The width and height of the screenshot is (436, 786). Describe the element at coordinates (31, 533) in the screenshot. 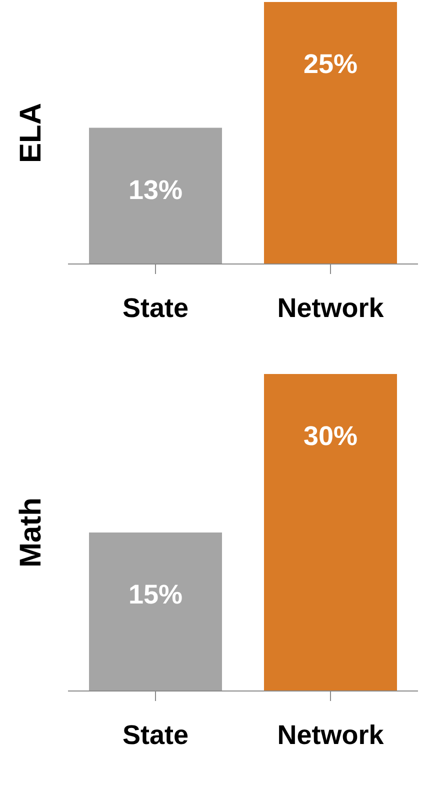

I see `y-axis-title: Math` at that location.